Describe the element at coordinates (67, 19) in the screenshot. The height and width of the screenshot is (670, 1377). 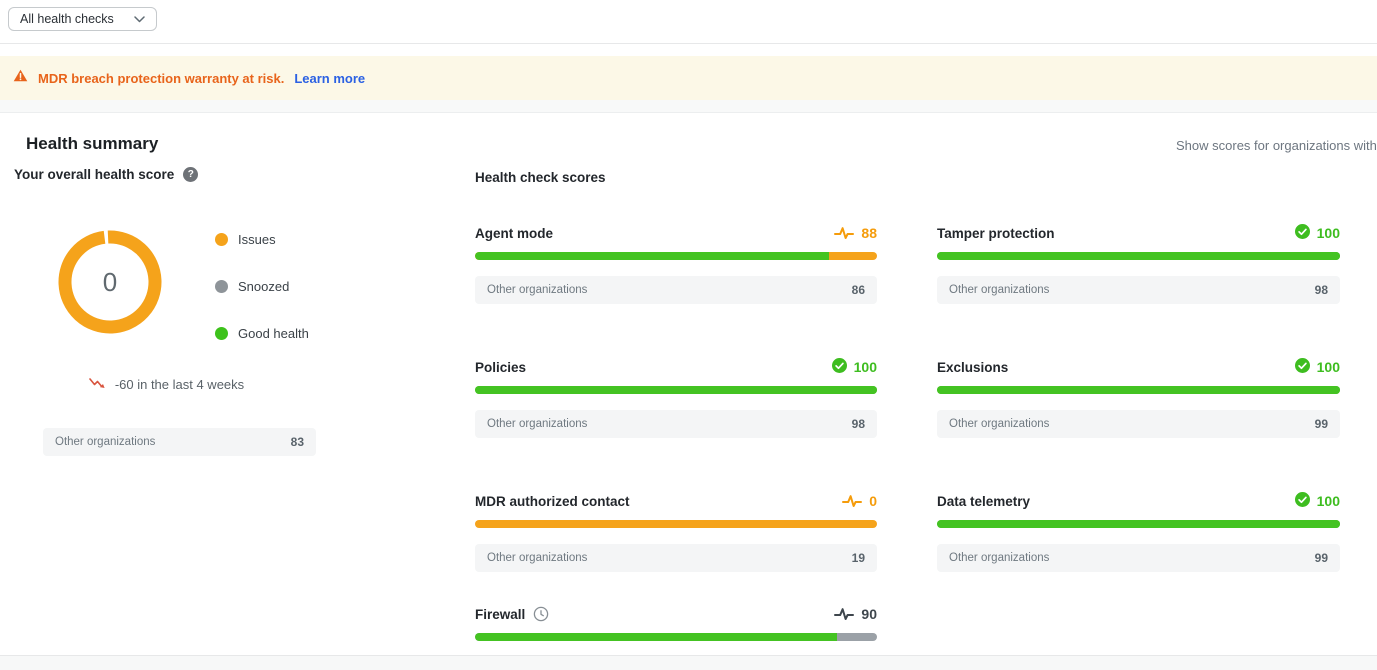
I see `filter-dropdown-value: All health checks` at that location.